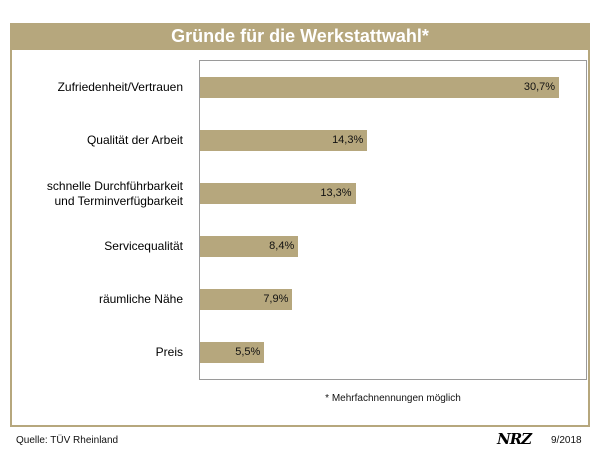  Describe the element at coordinates (539, 86) in the screenshot. I see `value-label-0: 30,7%` at that location.